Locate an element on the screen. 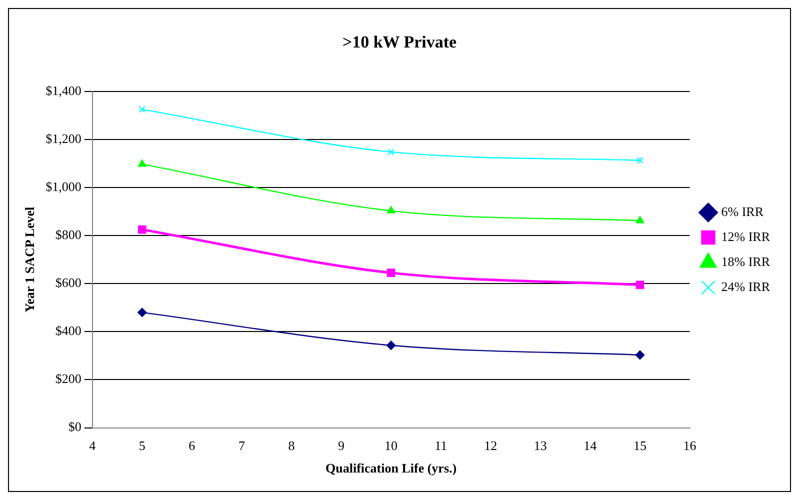  y-tick-label: $200 is located at coordinates (68, 378).